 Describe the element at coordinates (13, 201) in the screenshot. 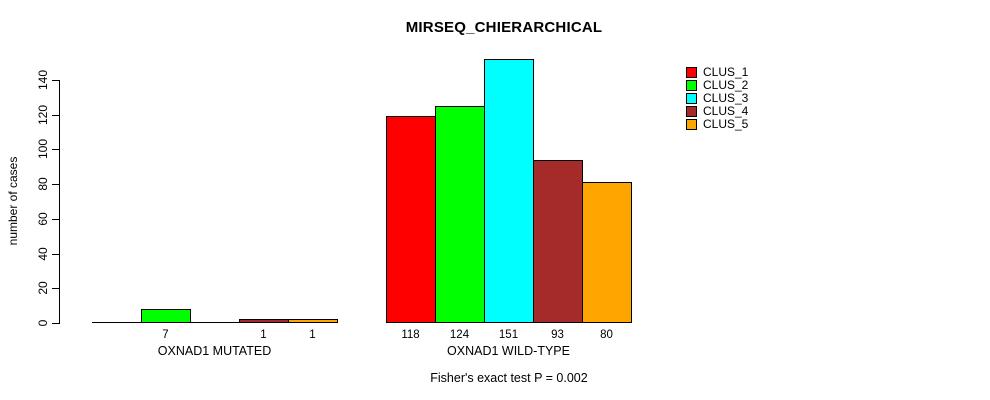

I see `y-axis-label: number of cases` at that location.